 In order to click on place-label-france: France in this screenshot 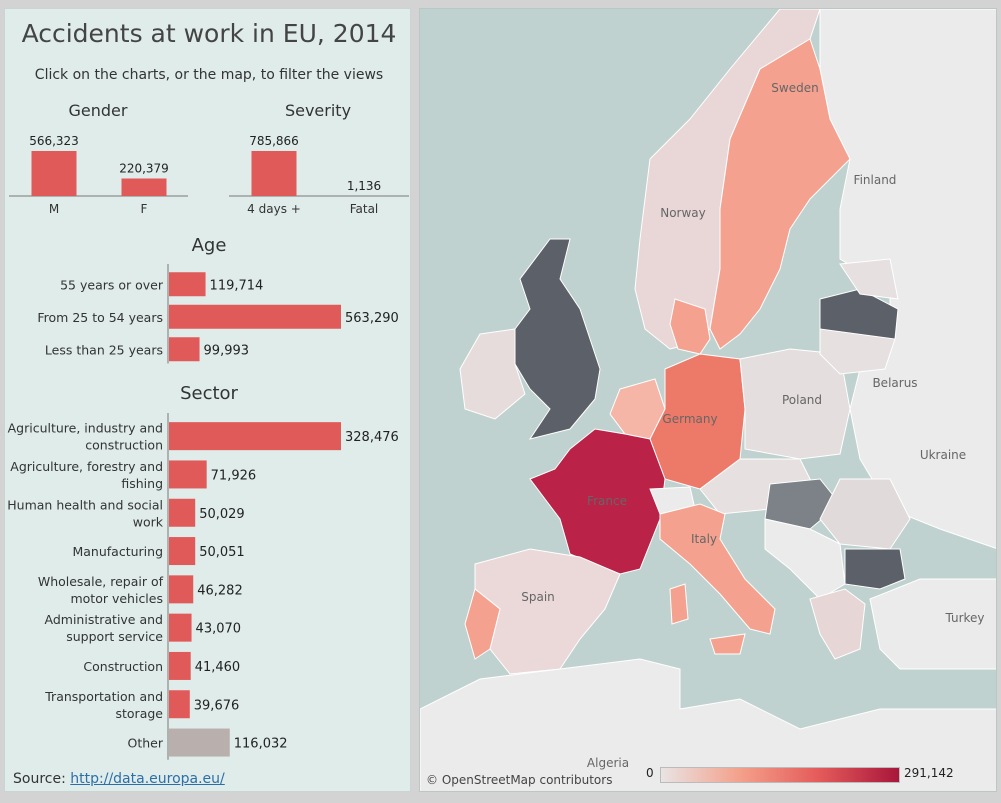, I will do `click(607, 501)`.